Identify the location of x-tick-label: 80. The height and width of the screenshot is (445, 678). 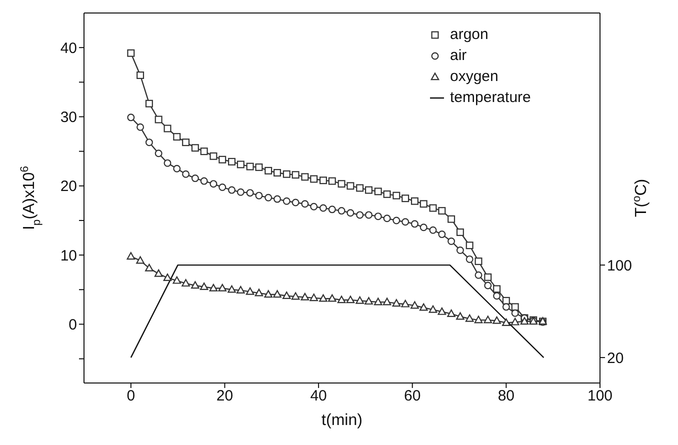
(506, 396).